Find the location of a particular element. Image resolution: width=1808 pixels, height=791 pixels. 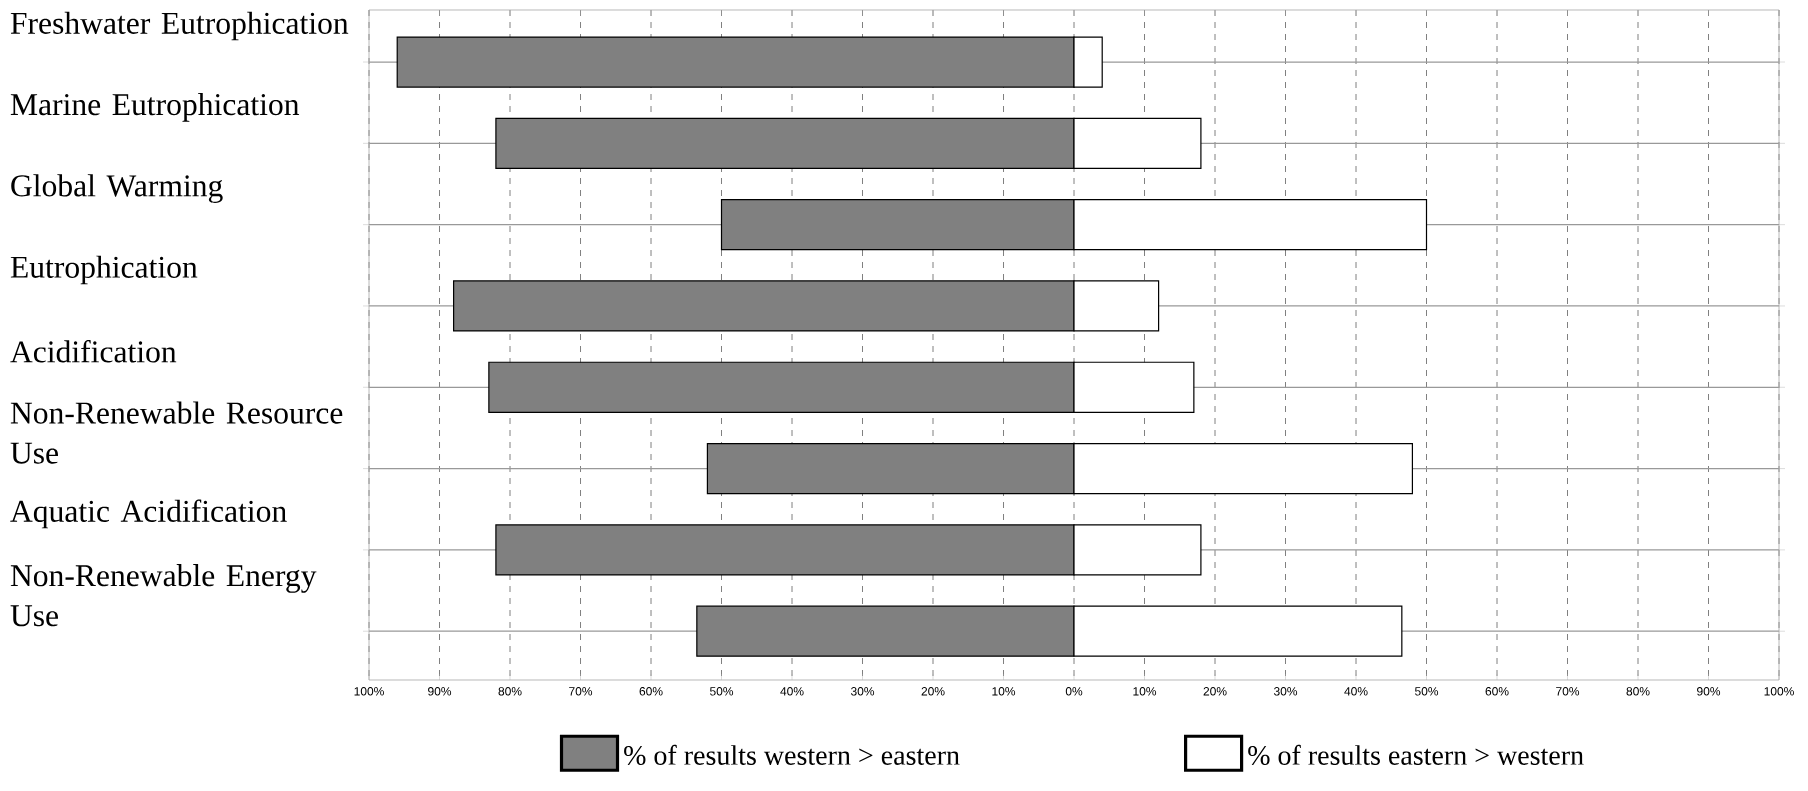

y-tick-label: Non-Renewable Energy Use is located at coordinates (163, 595).